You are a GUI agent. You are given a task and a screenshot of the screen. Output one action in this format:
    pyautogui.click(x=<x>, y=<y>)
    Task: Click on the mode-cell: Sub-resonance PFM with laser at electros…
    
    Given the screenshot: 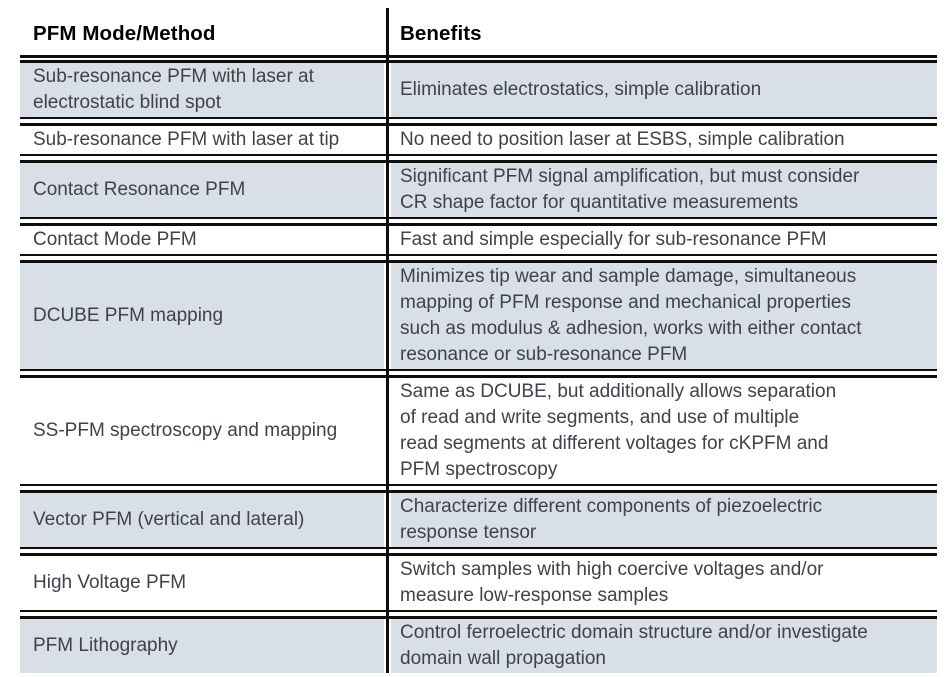 What is the action you would take?
    pyautogui.click(x=202, y=90)
    